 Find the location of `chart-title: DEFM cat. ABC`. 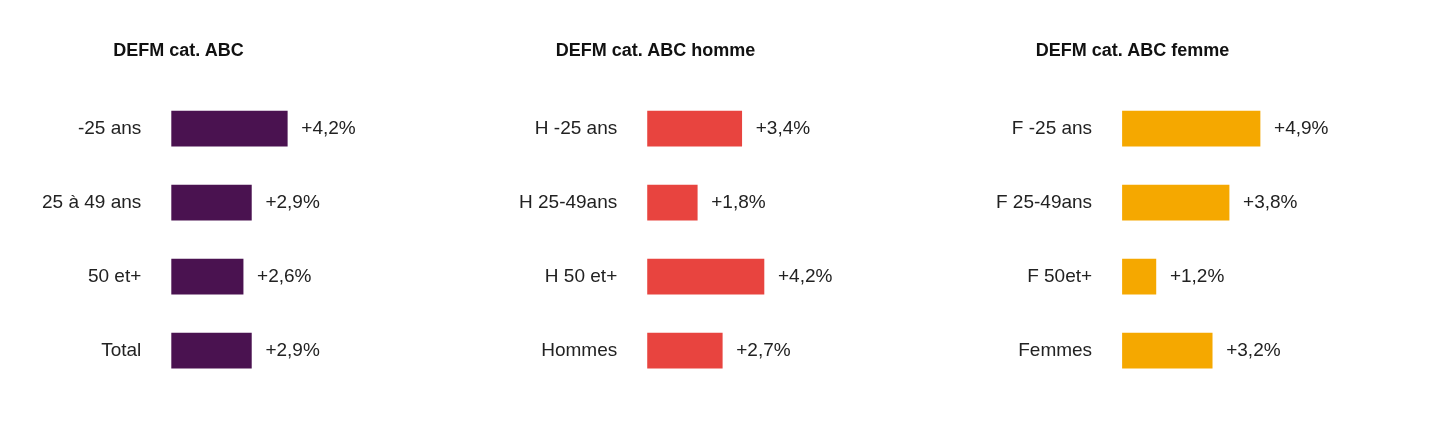

chart-title: DEFM cat. ABC is located at coordinates (178, 49).